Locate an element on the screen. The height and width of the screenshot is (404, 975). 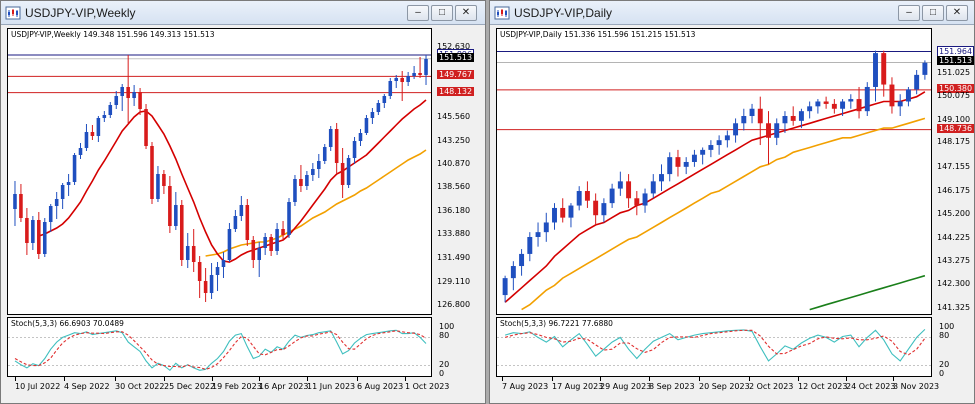
date-tick-label: 10 Jul 2022 is located at coordinates (38, 386).